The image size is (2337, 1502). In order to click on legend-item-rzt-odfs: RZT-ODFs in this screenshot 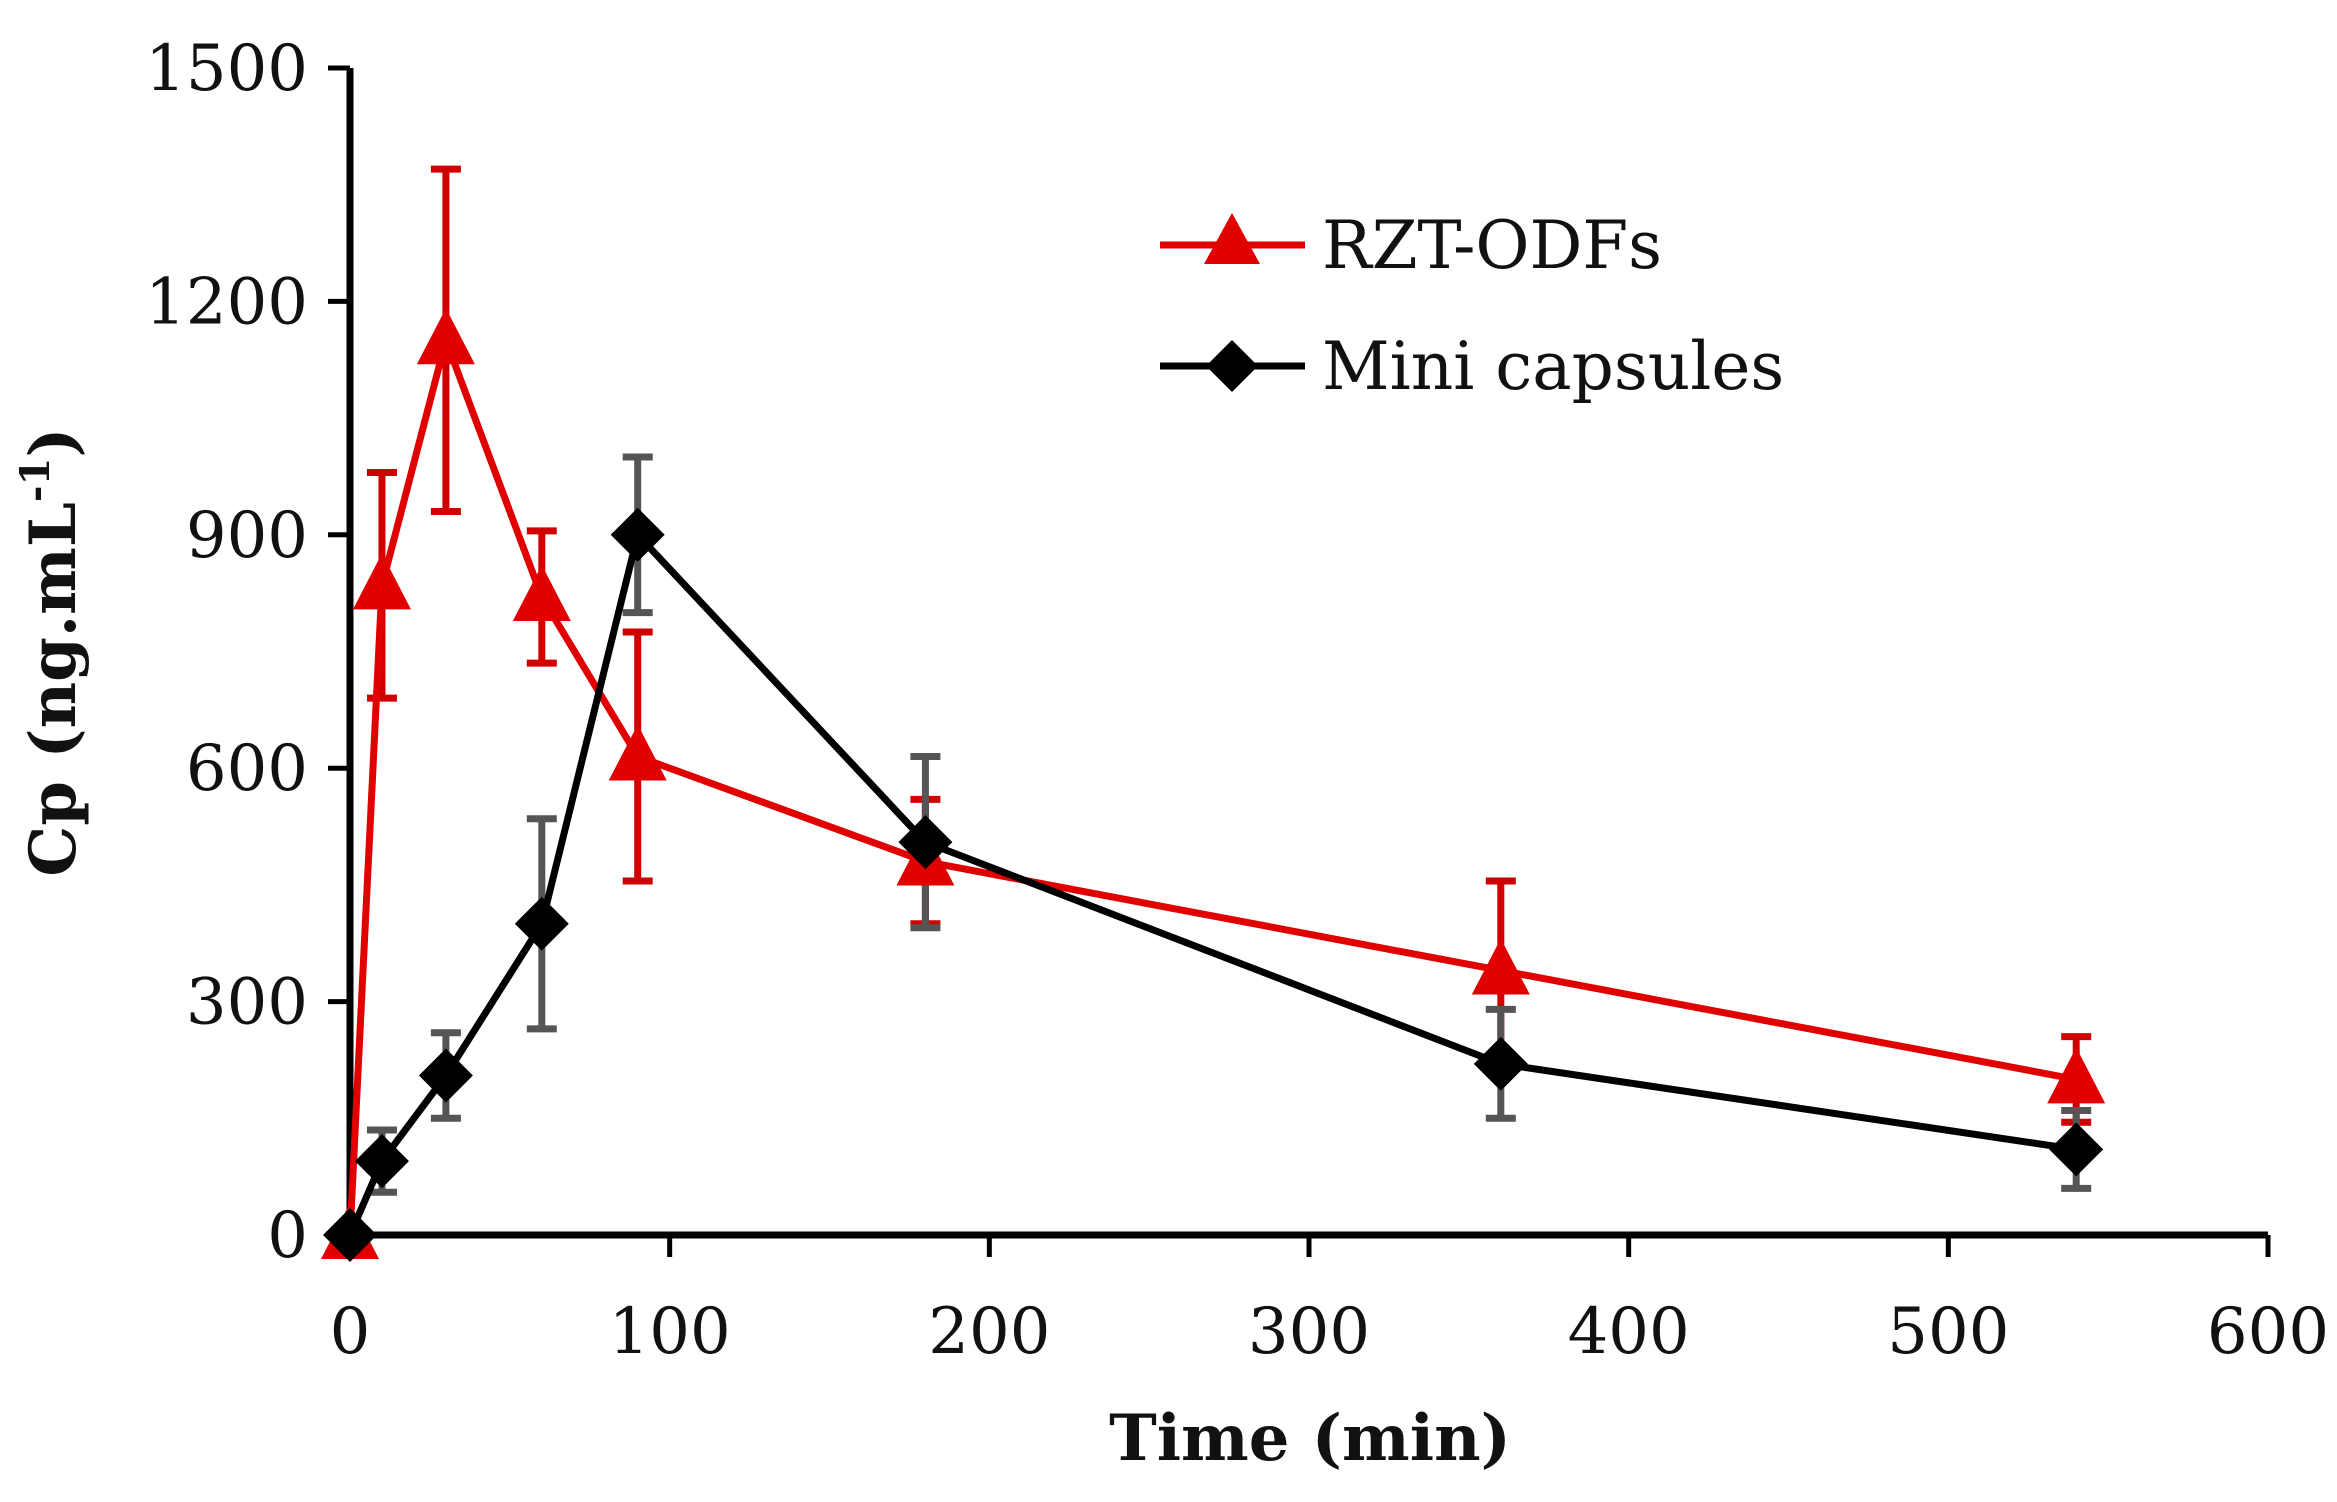, I will do `click(1411, 245)`.